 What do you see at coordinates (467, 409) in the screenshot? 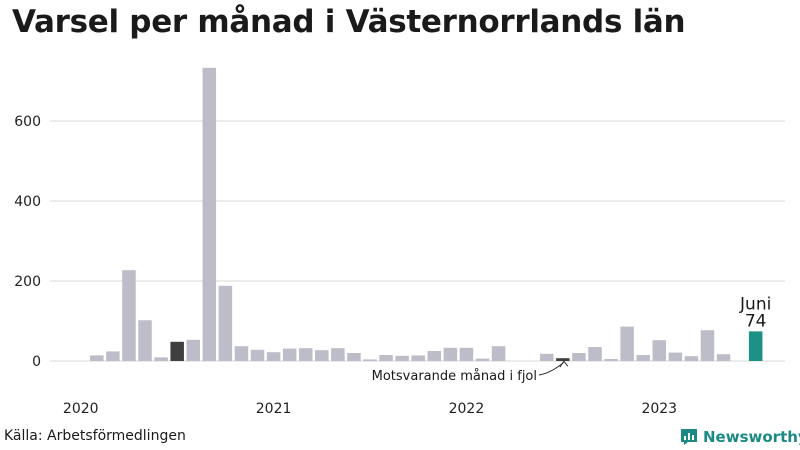
I see `x-tick-label: 2022` at bounding box center [467, 409].